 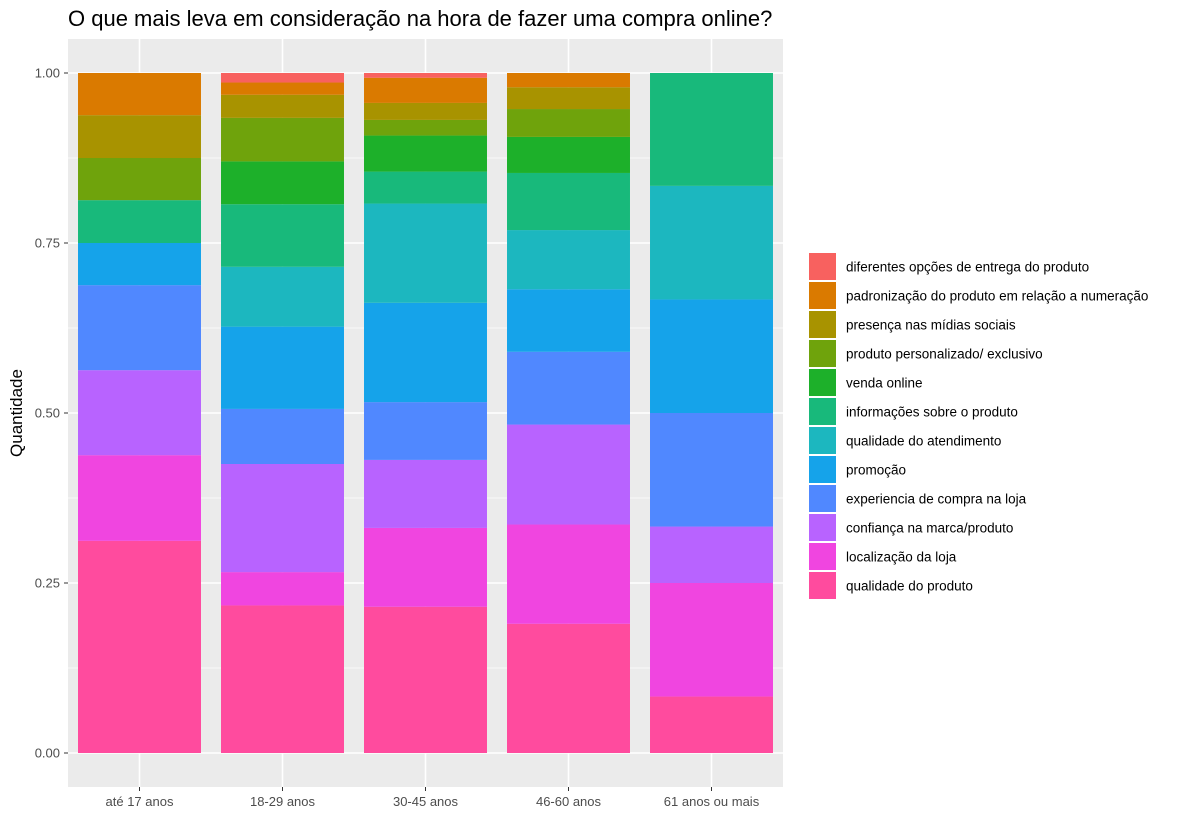 What do you see at coordinates (47, 413) in the screenshot?
I see `y-tick-label: 0.50` at bounding box center [47, 413].